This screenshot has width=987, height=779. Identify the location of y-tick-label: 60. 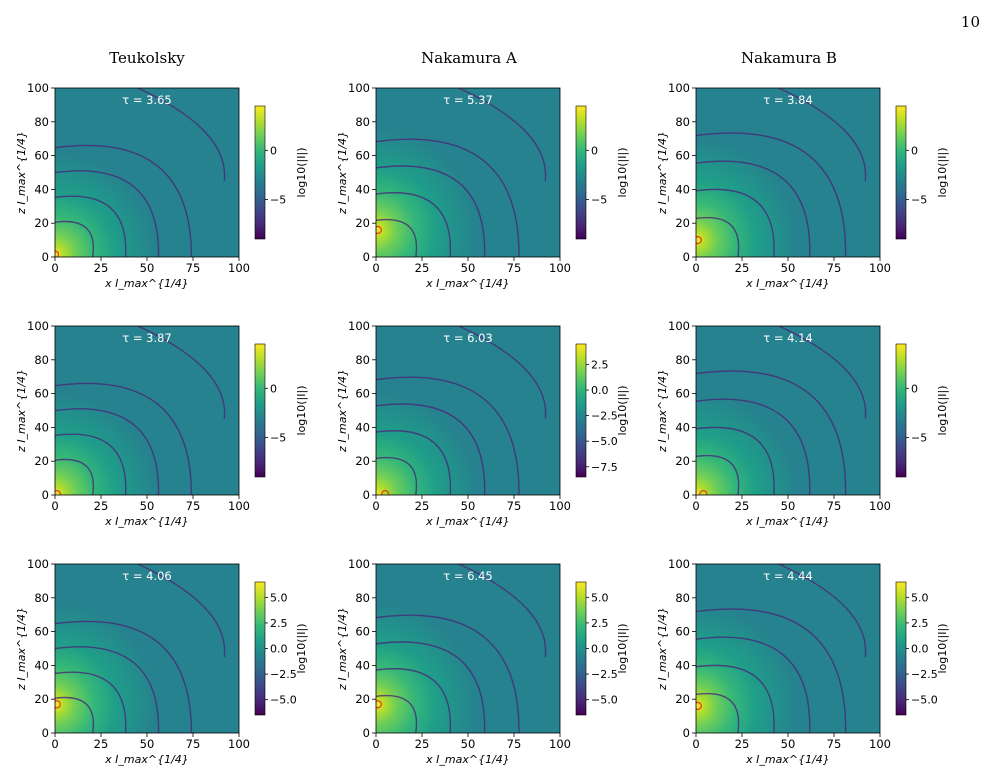
(682, 156).